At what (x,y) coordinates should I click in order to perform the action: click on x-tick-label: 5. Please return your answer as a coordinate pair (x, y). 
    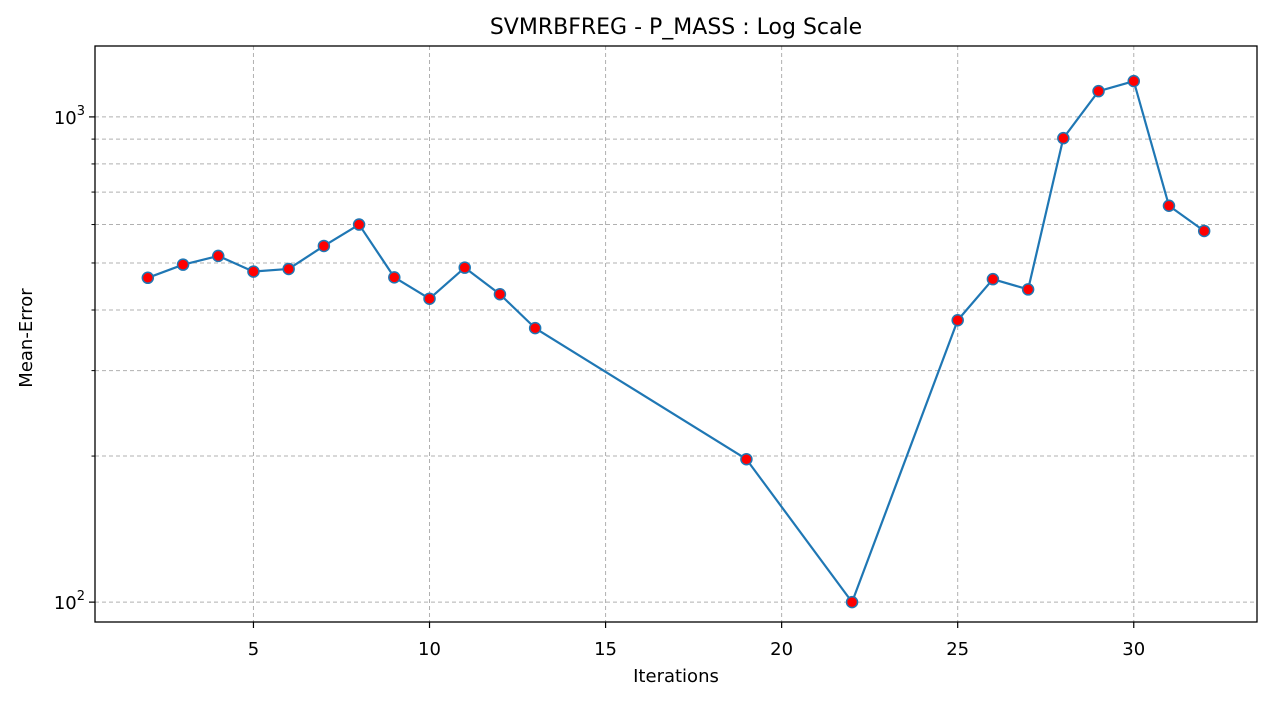
    Looking at the image, I should click on (253, 649).